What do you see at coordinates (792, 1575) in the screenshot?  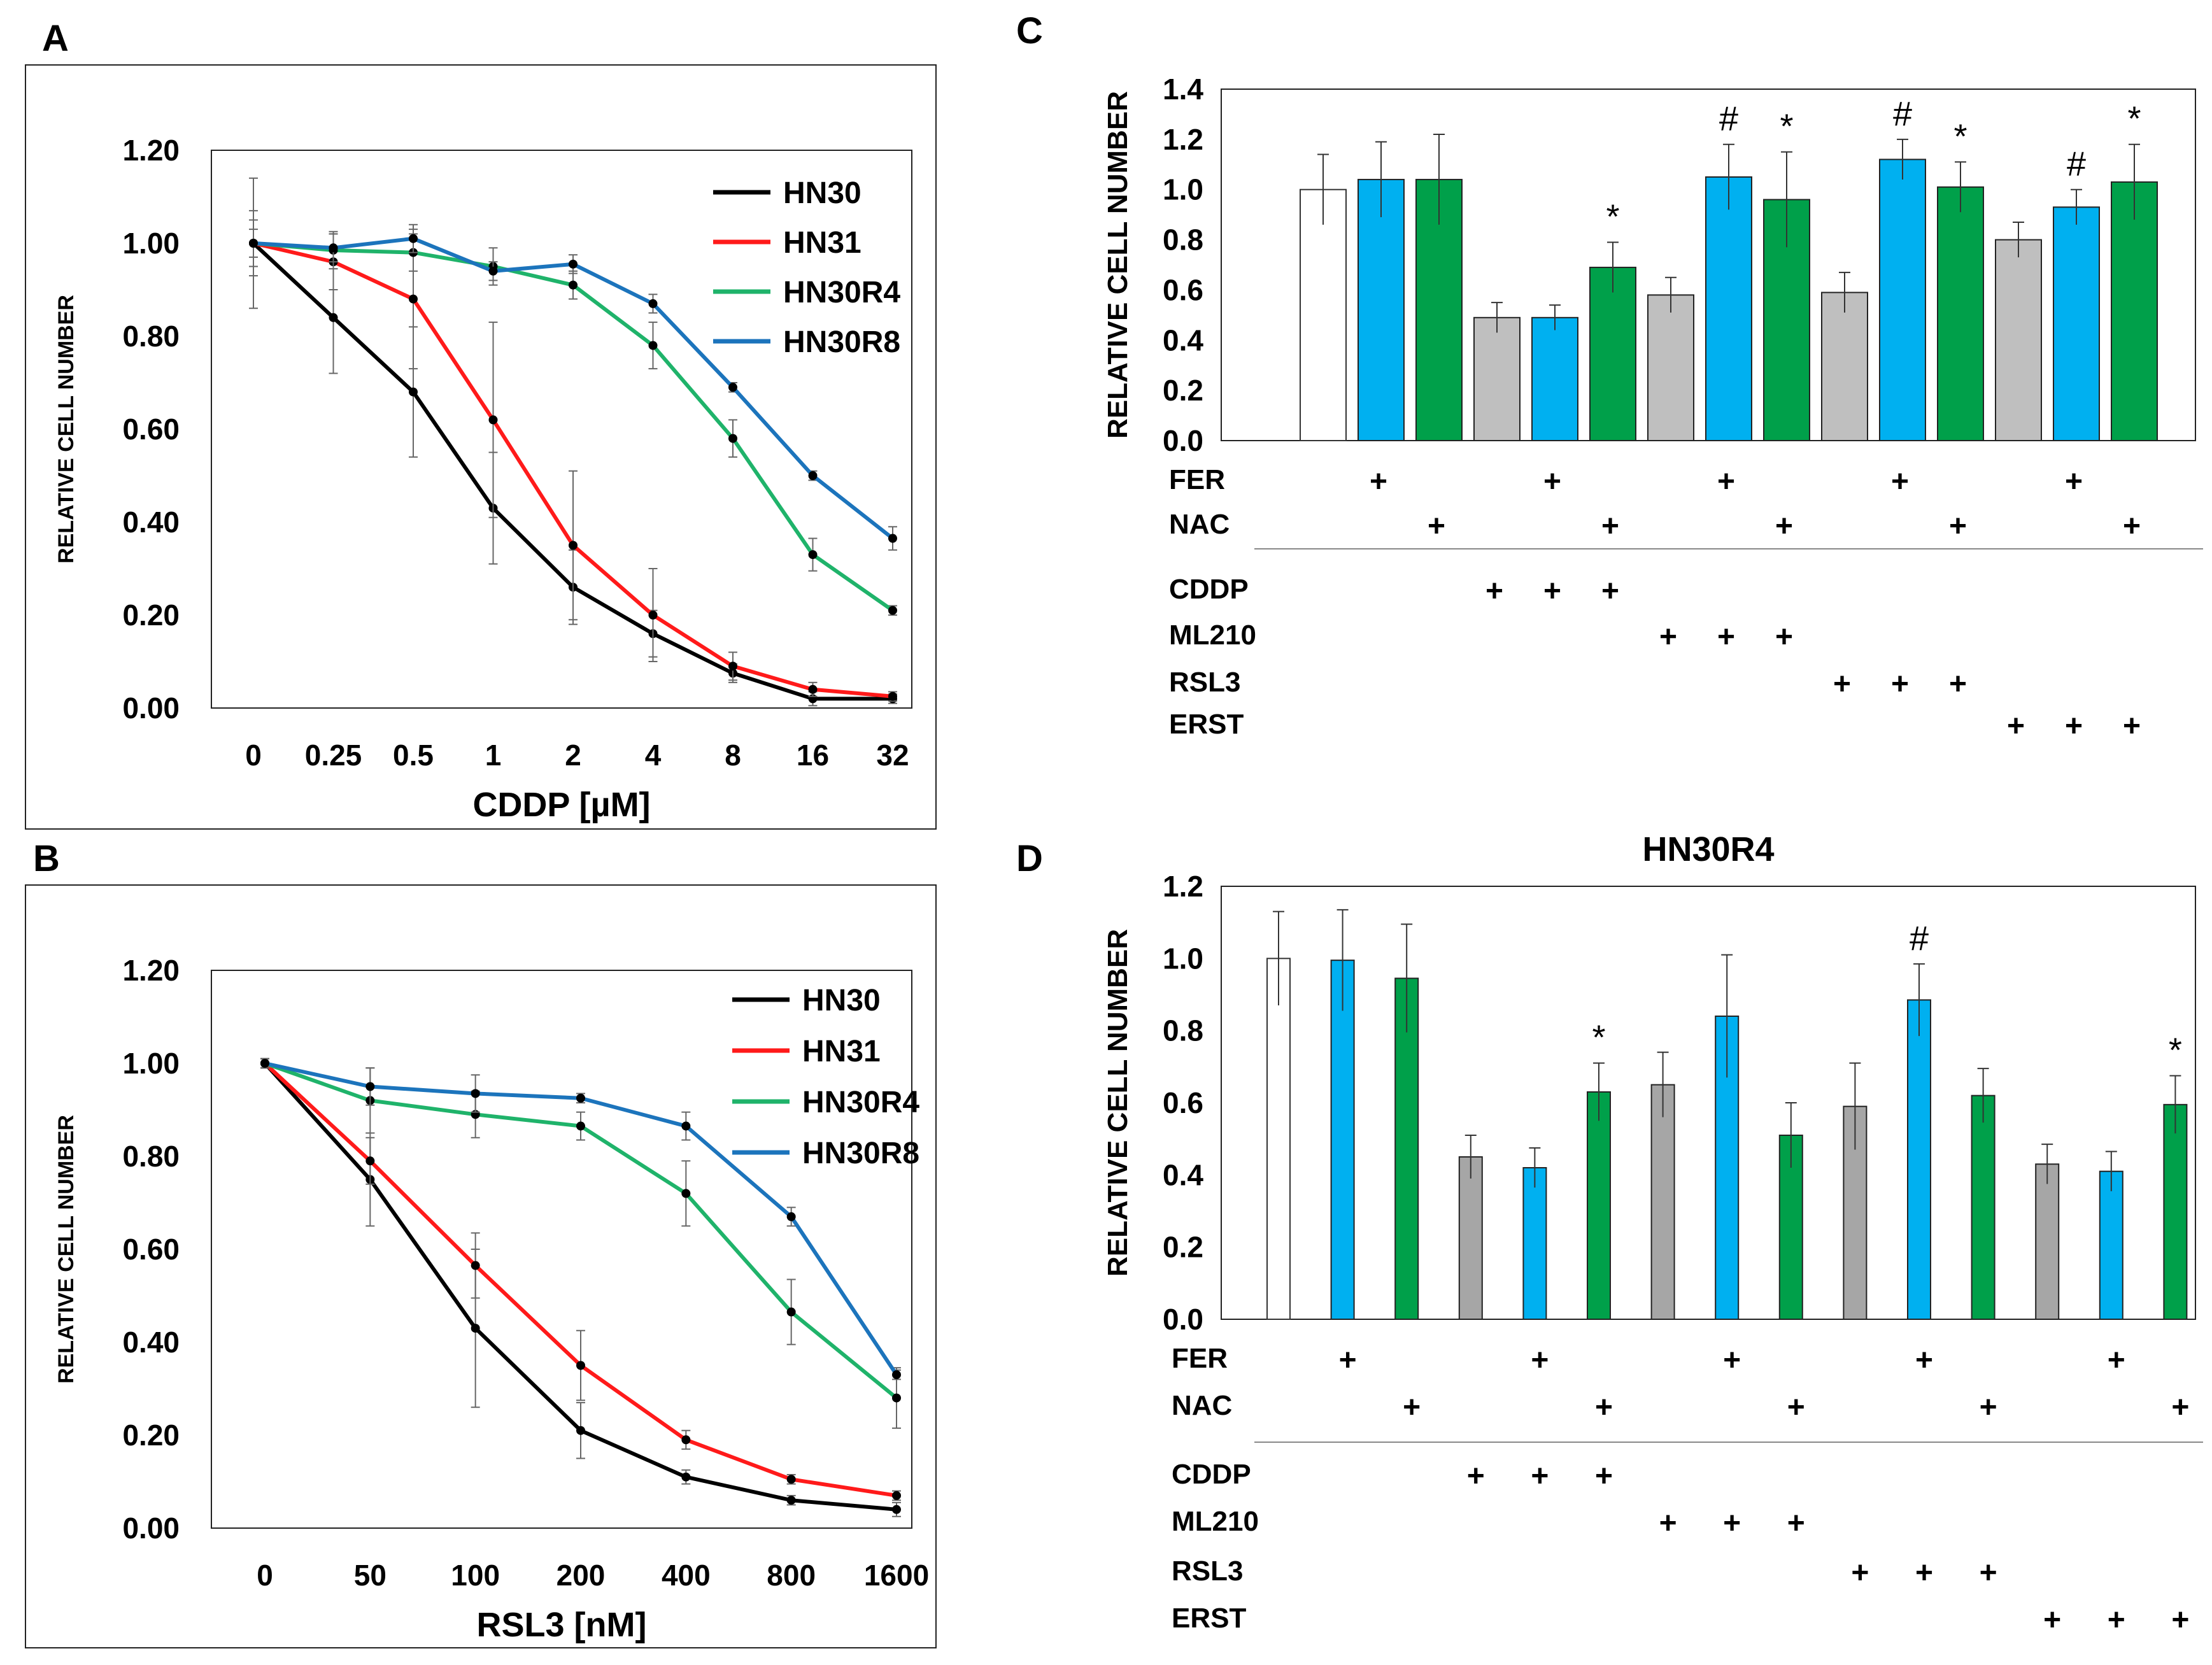 I see `x-tick-label: 800` at bounding box center [792, 1575].